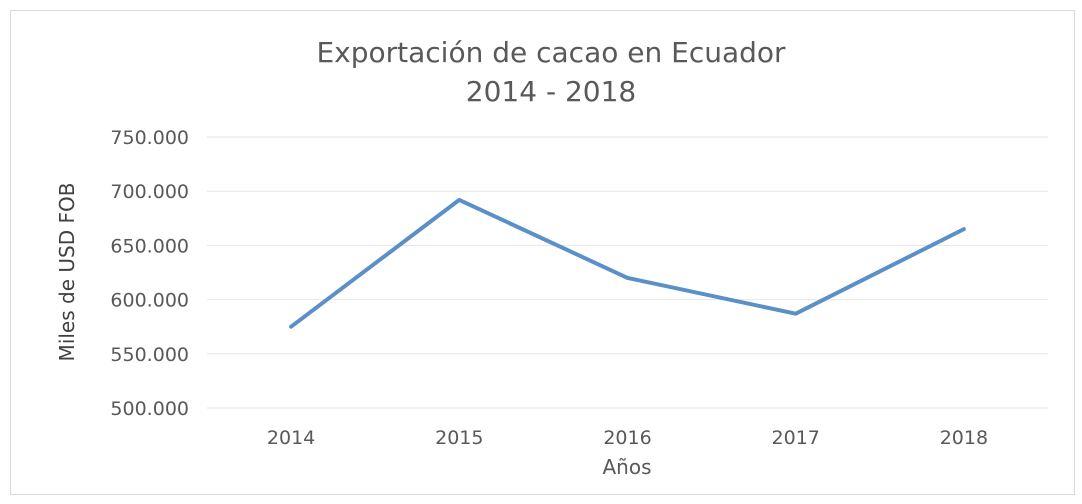 The image size is (1082, 504). Describe the element at coordinates (149, 409) in the screenshot. I see `y-tick-label: 500.000` at that location.